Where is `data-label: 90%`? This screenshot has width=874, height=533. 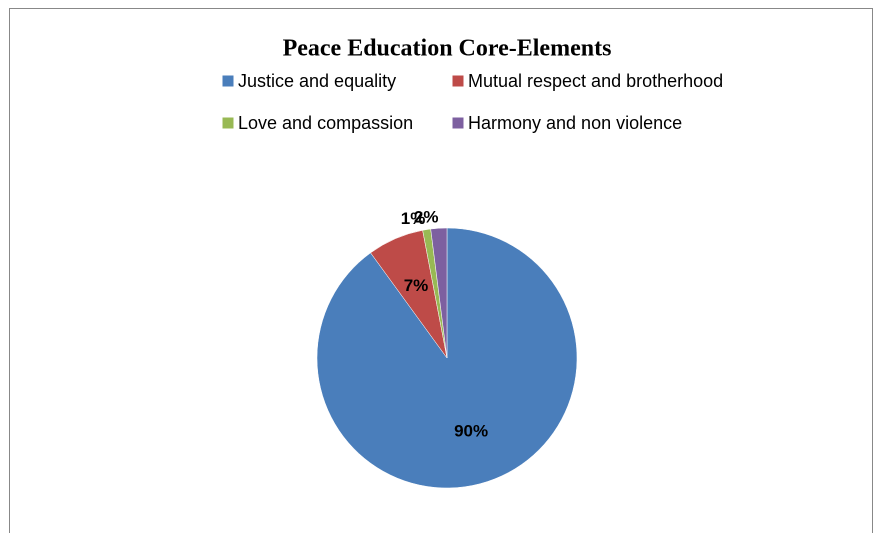 data-label: 90% is located at coordinates (471, 431).